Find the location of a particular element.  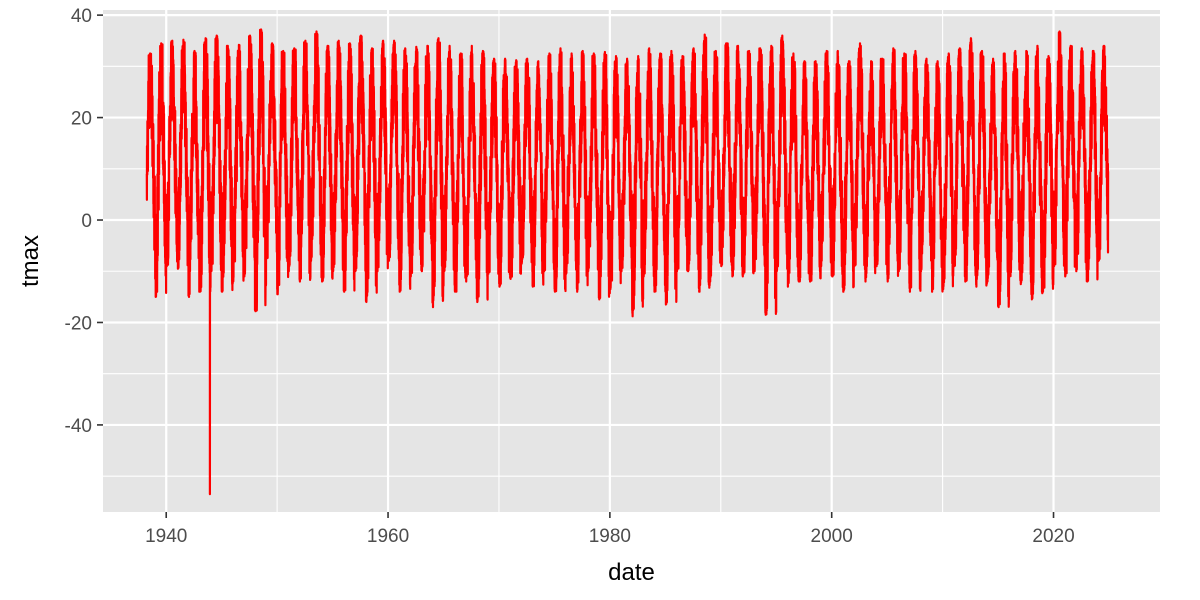

x-tick-label: 2000 is located at coordinates (832, 536).